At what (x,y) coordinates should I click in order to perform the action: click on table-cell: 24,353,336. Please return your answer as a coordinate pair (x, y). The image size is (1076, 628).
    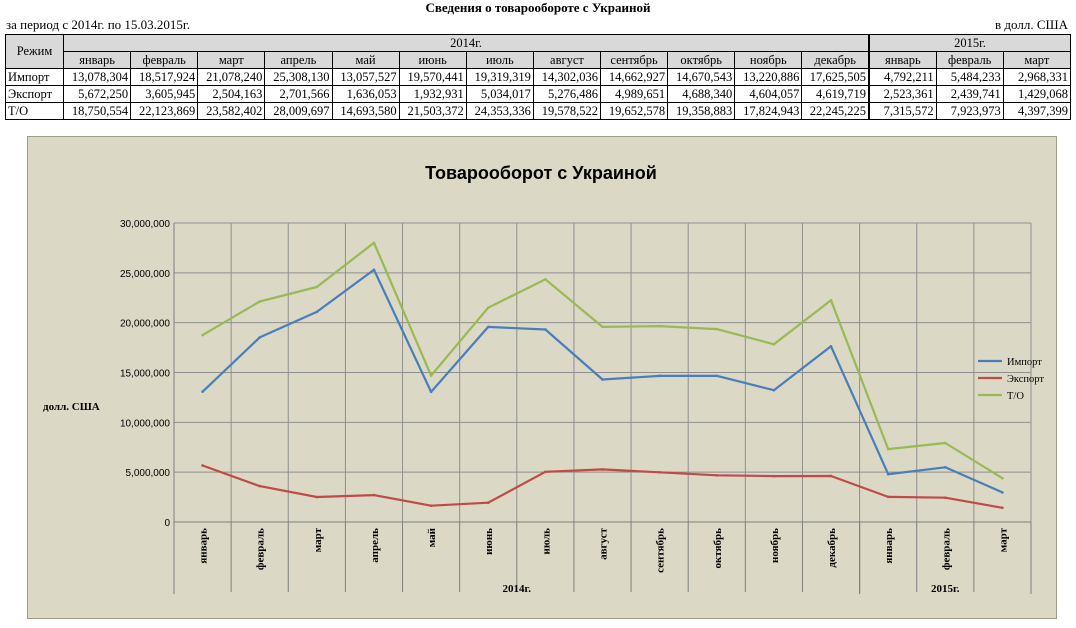
    Looking at the image, I should click on (499, 111).